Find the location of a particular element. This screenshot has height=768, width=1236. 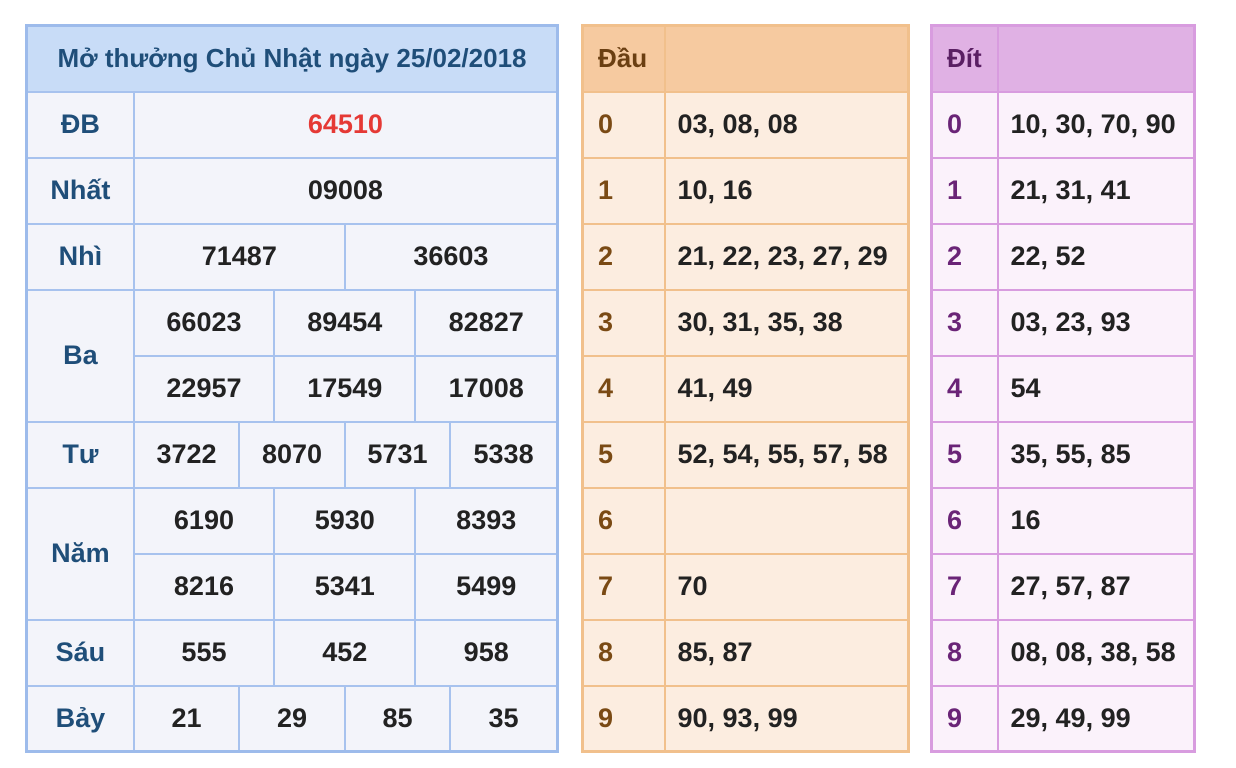

prize-row-sau: Sáu 555 452 958 is located at coordinates (292, 652).